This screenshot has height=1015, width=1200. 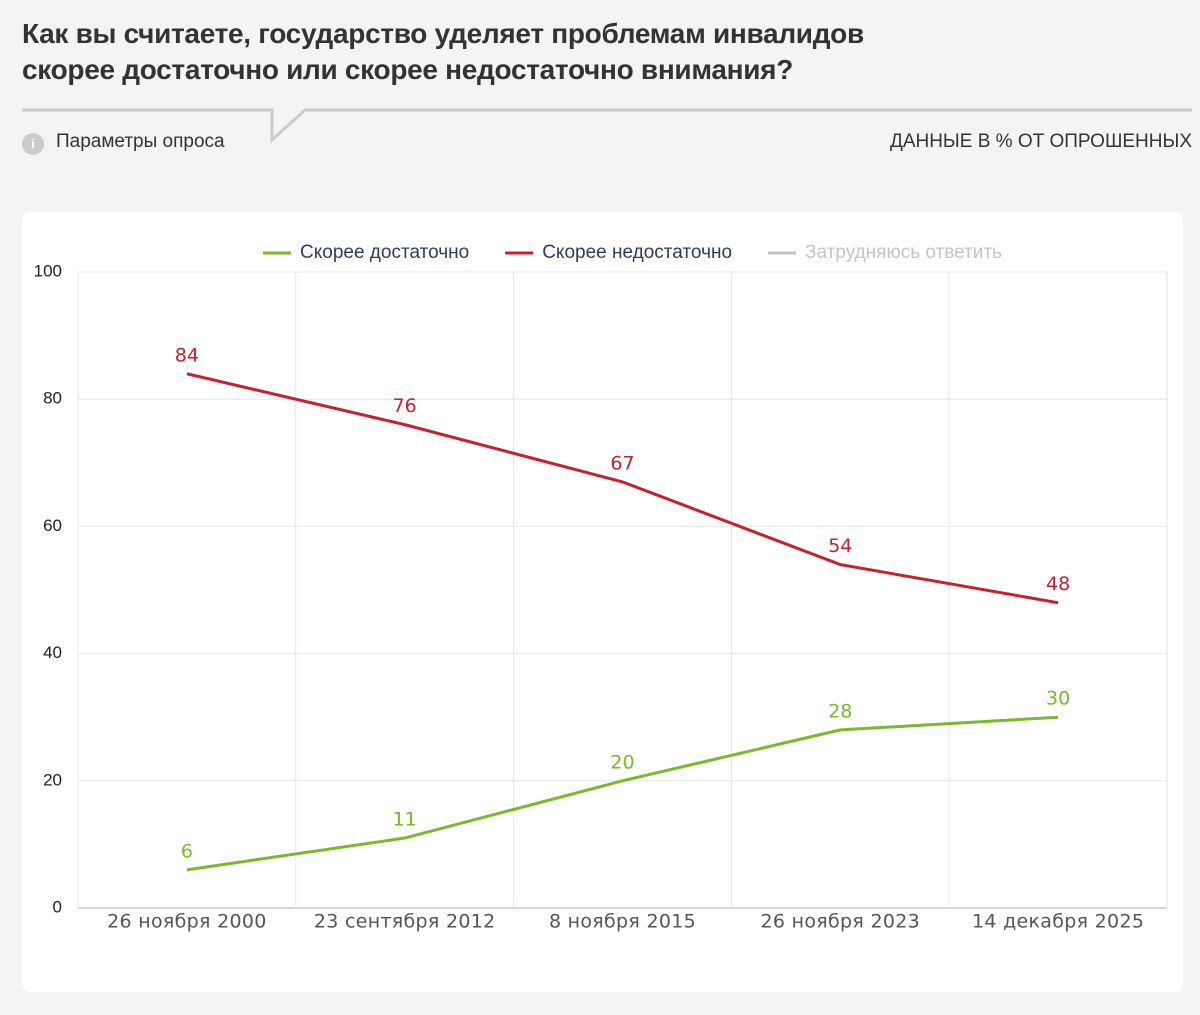 I want to click on y-tick-label: 40, so click(x=52, y=652).